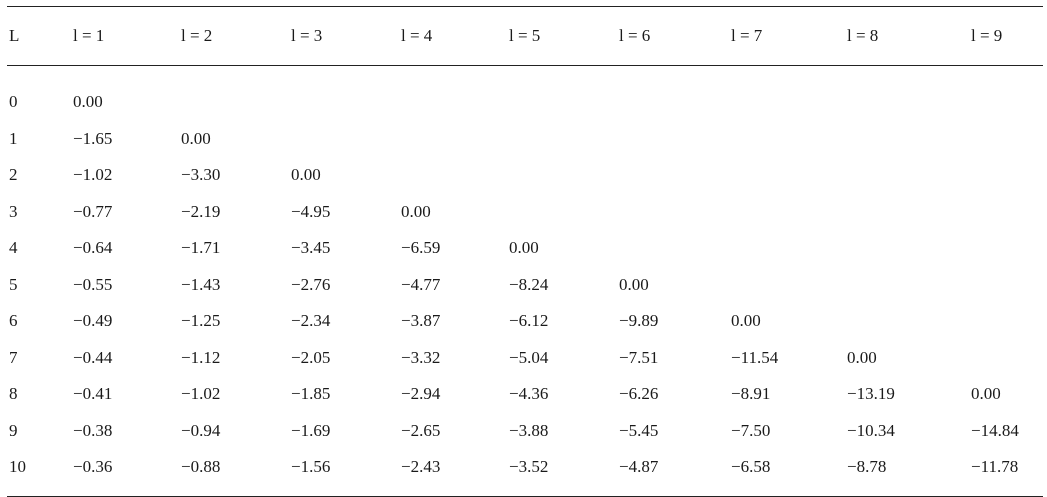 The height and width of the screenshot is (497, 1047). What do you see at coordinates (201, 394) in the screenshot?
I see `table-cell: −1.02` at bounding box center [201, 394].